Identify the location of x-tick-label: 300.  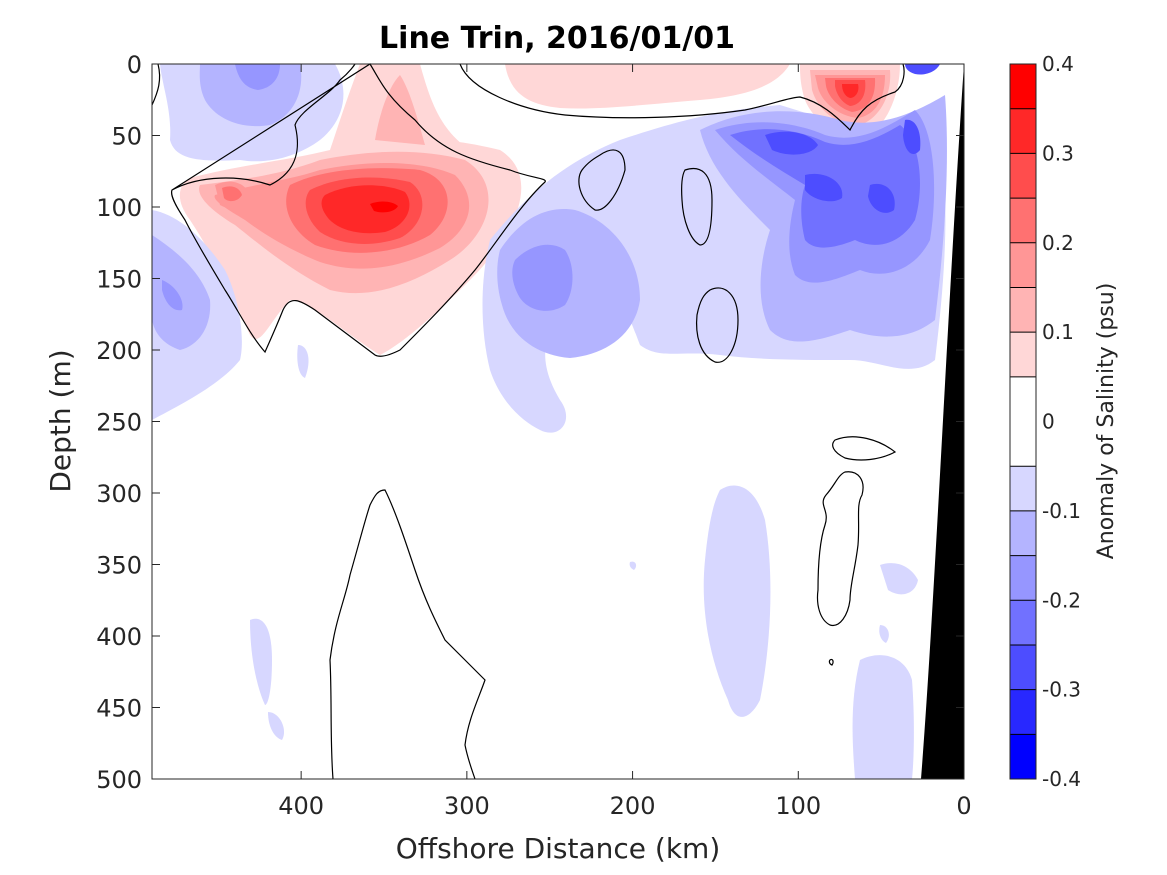
(467, 806).